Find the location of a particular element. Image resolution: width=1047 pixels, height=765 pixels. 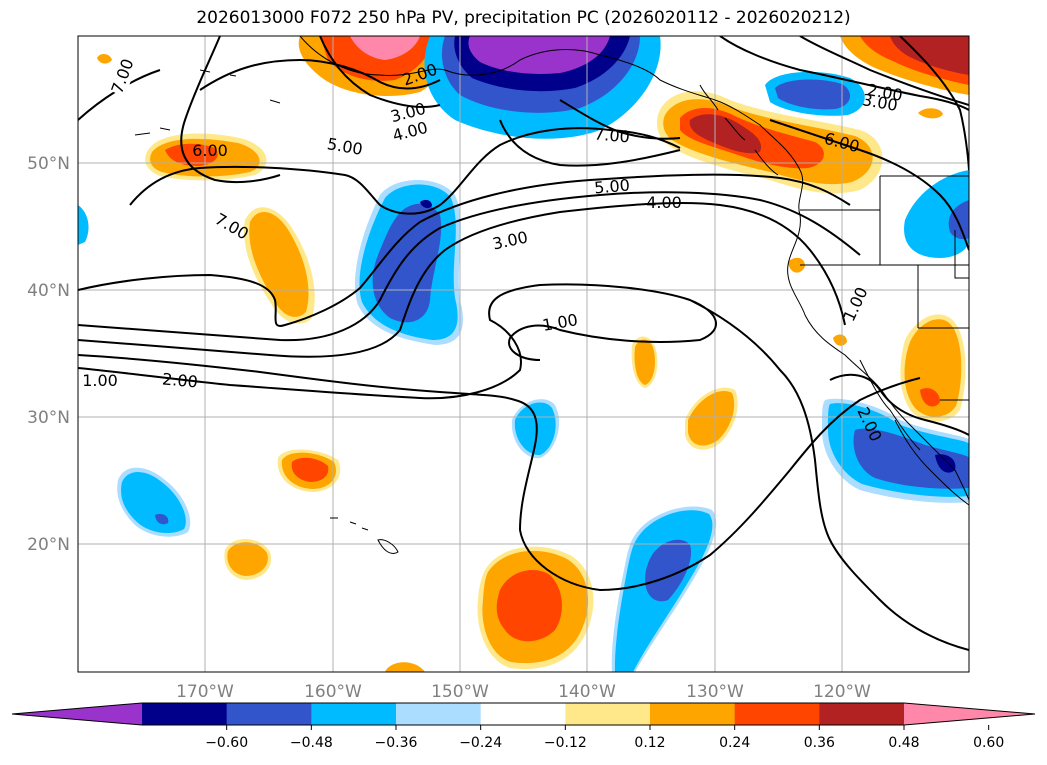

contour-label: 6.00 is located at coordinates (210, 150).